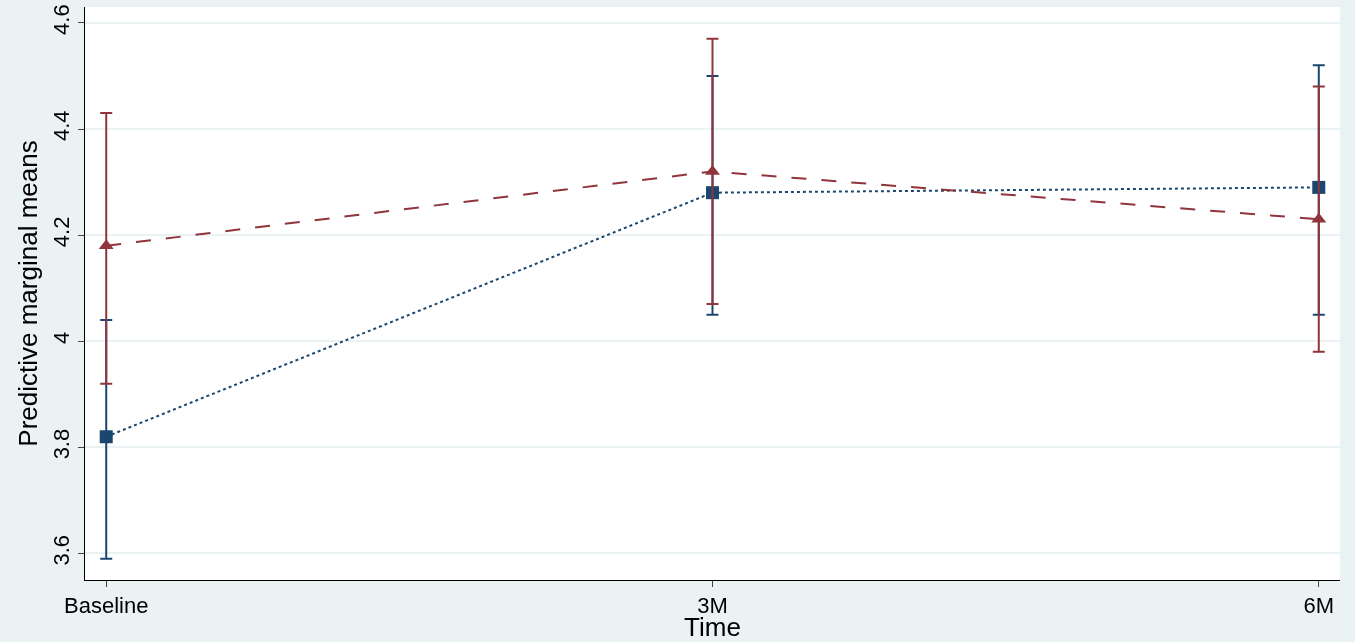 The image size is (1355, 642). What do you see at coordinates (62, 126) in the screenshot?
I see `y-tick-label: 4.4` at bounding box center [62, 126].